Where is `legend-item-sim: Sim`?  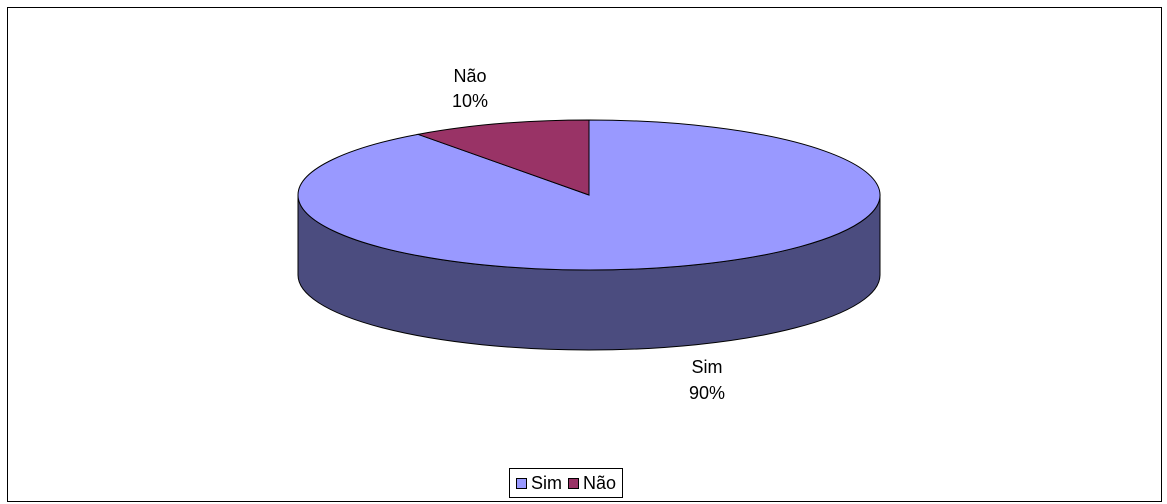 legend-item-sim: Sim is located at coordinates (539, 483).